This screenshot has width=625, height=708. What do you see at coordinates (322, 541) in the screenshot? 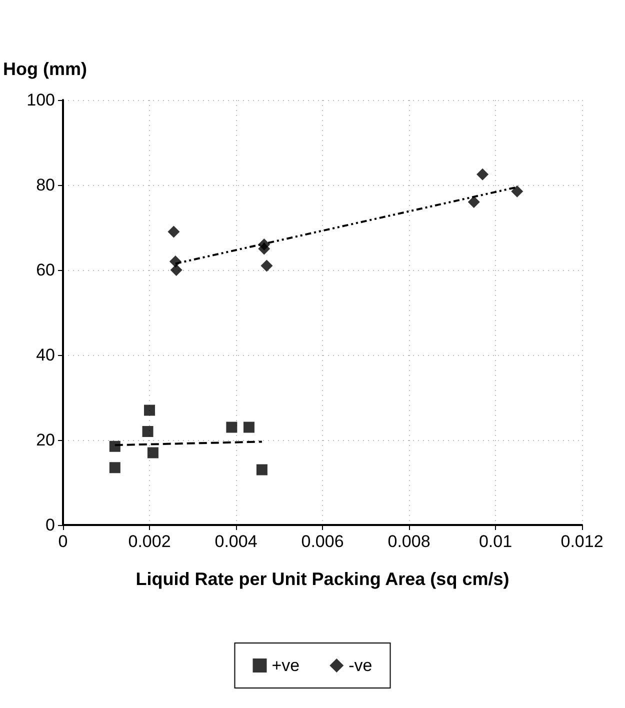
I see `x-tick-label: 0.006` at bounding box center [322, 541].